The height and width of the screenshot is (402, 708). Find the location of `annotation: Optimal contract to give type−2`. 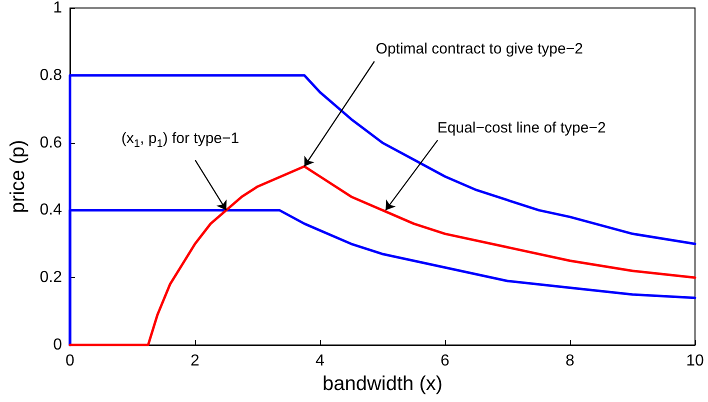

annotation: Optimal contract to give type−2 is located at coordinates (479, 49).